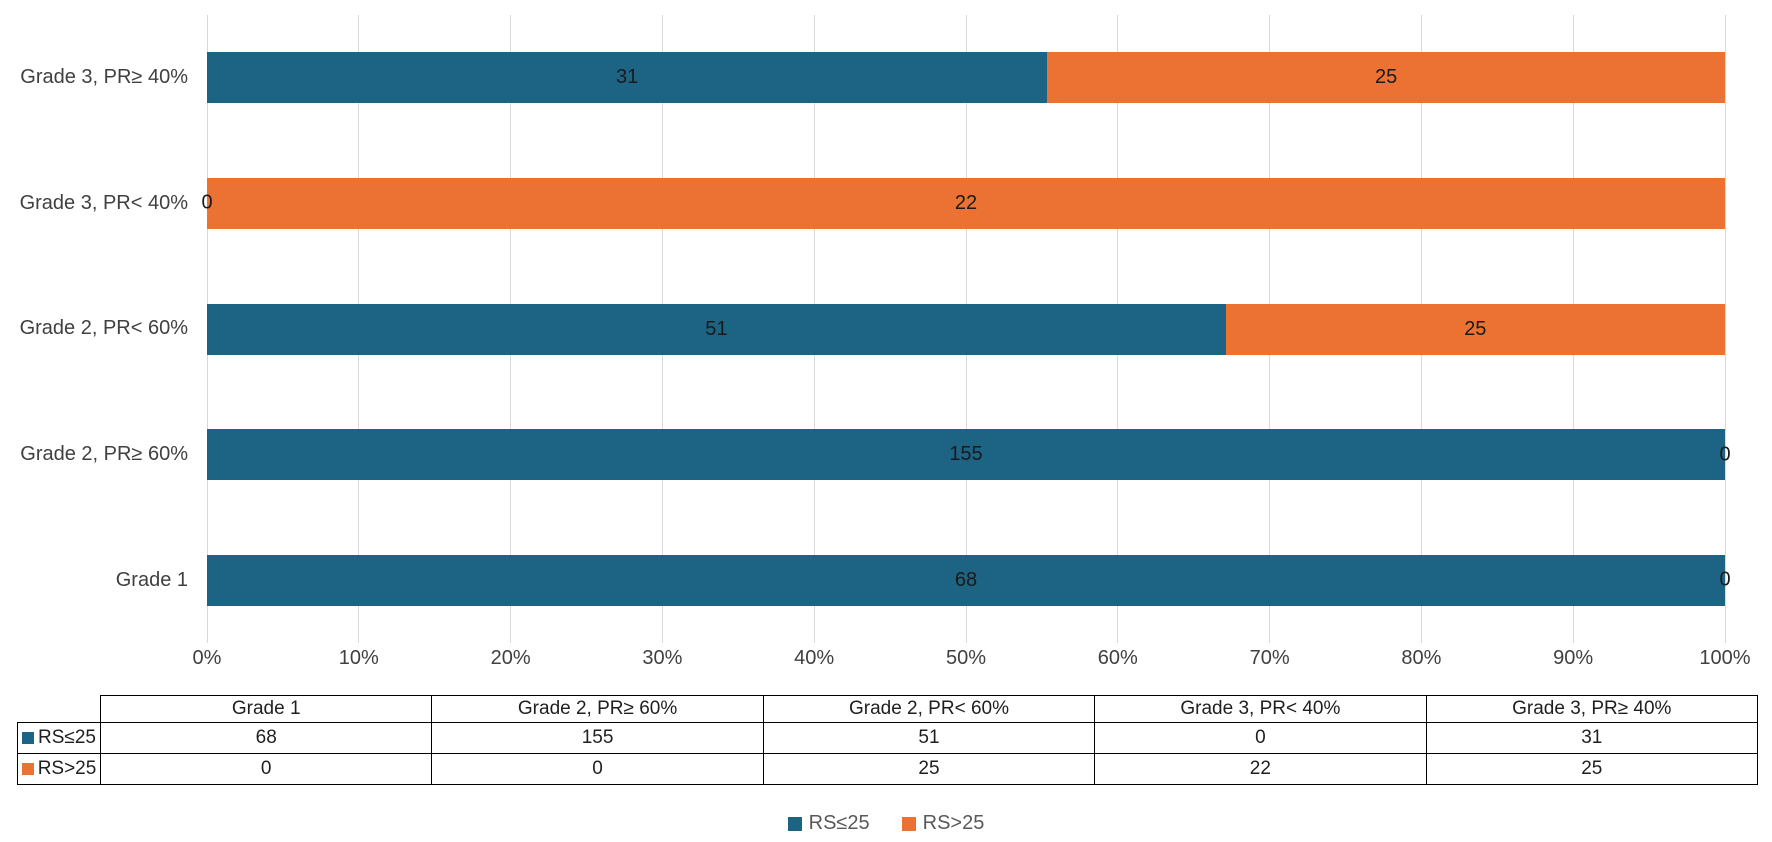 The height and width of the screenshot is (842, 1772). What do you see at coordinates (358, 658) in the screenshot?
I see `x-tick-label: 10%` at bounding box center [358, 658].